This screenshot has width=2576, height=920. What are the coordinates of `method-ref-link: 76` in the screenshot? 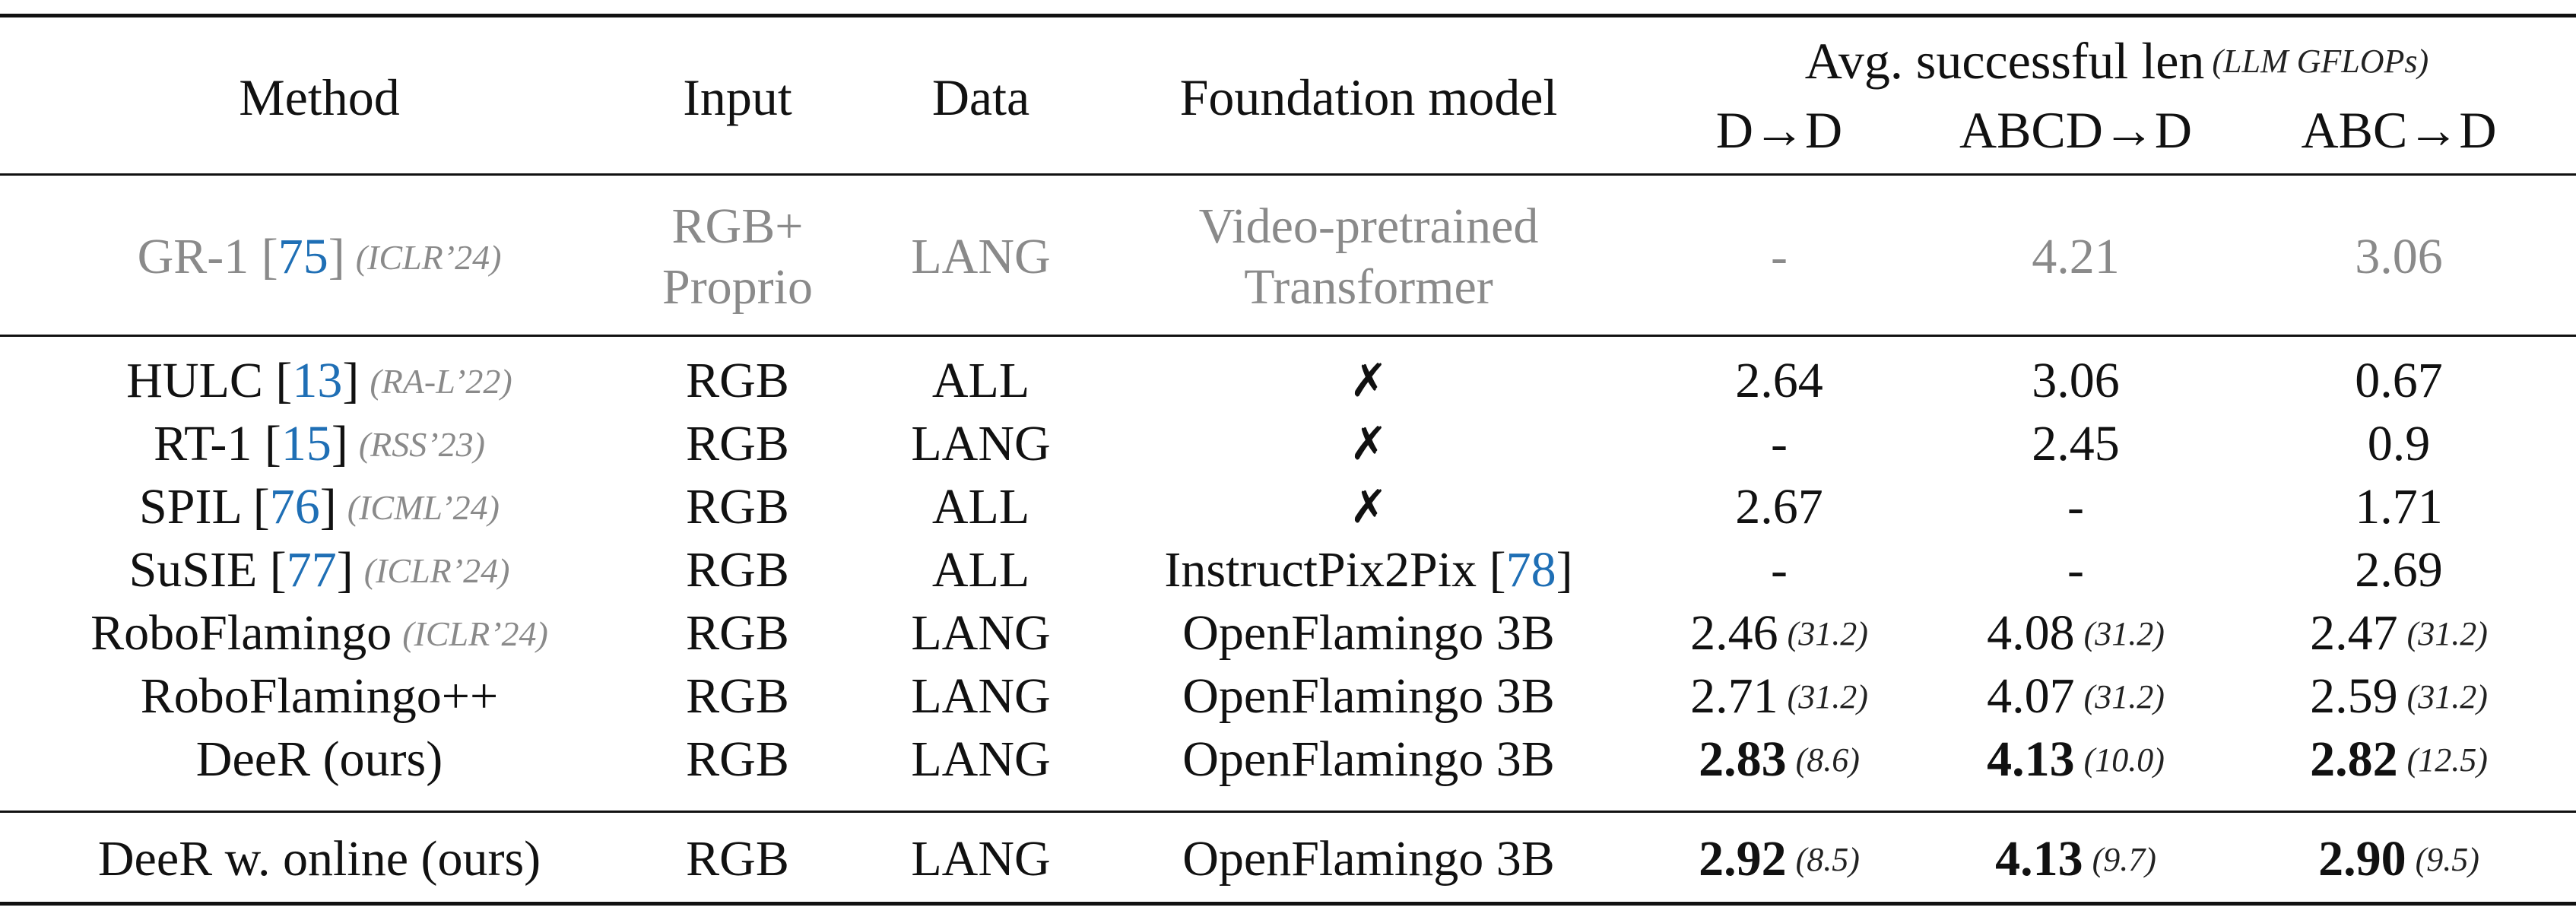 It's located at (294, 507).